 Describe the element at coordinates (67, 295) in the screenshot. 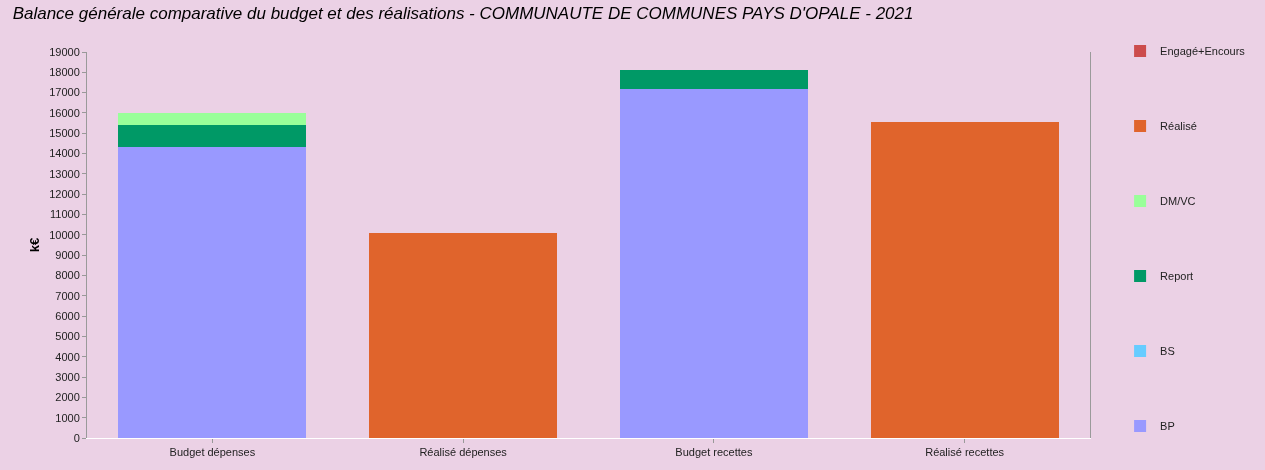

I see `y-tick-label: 7000` at that location.